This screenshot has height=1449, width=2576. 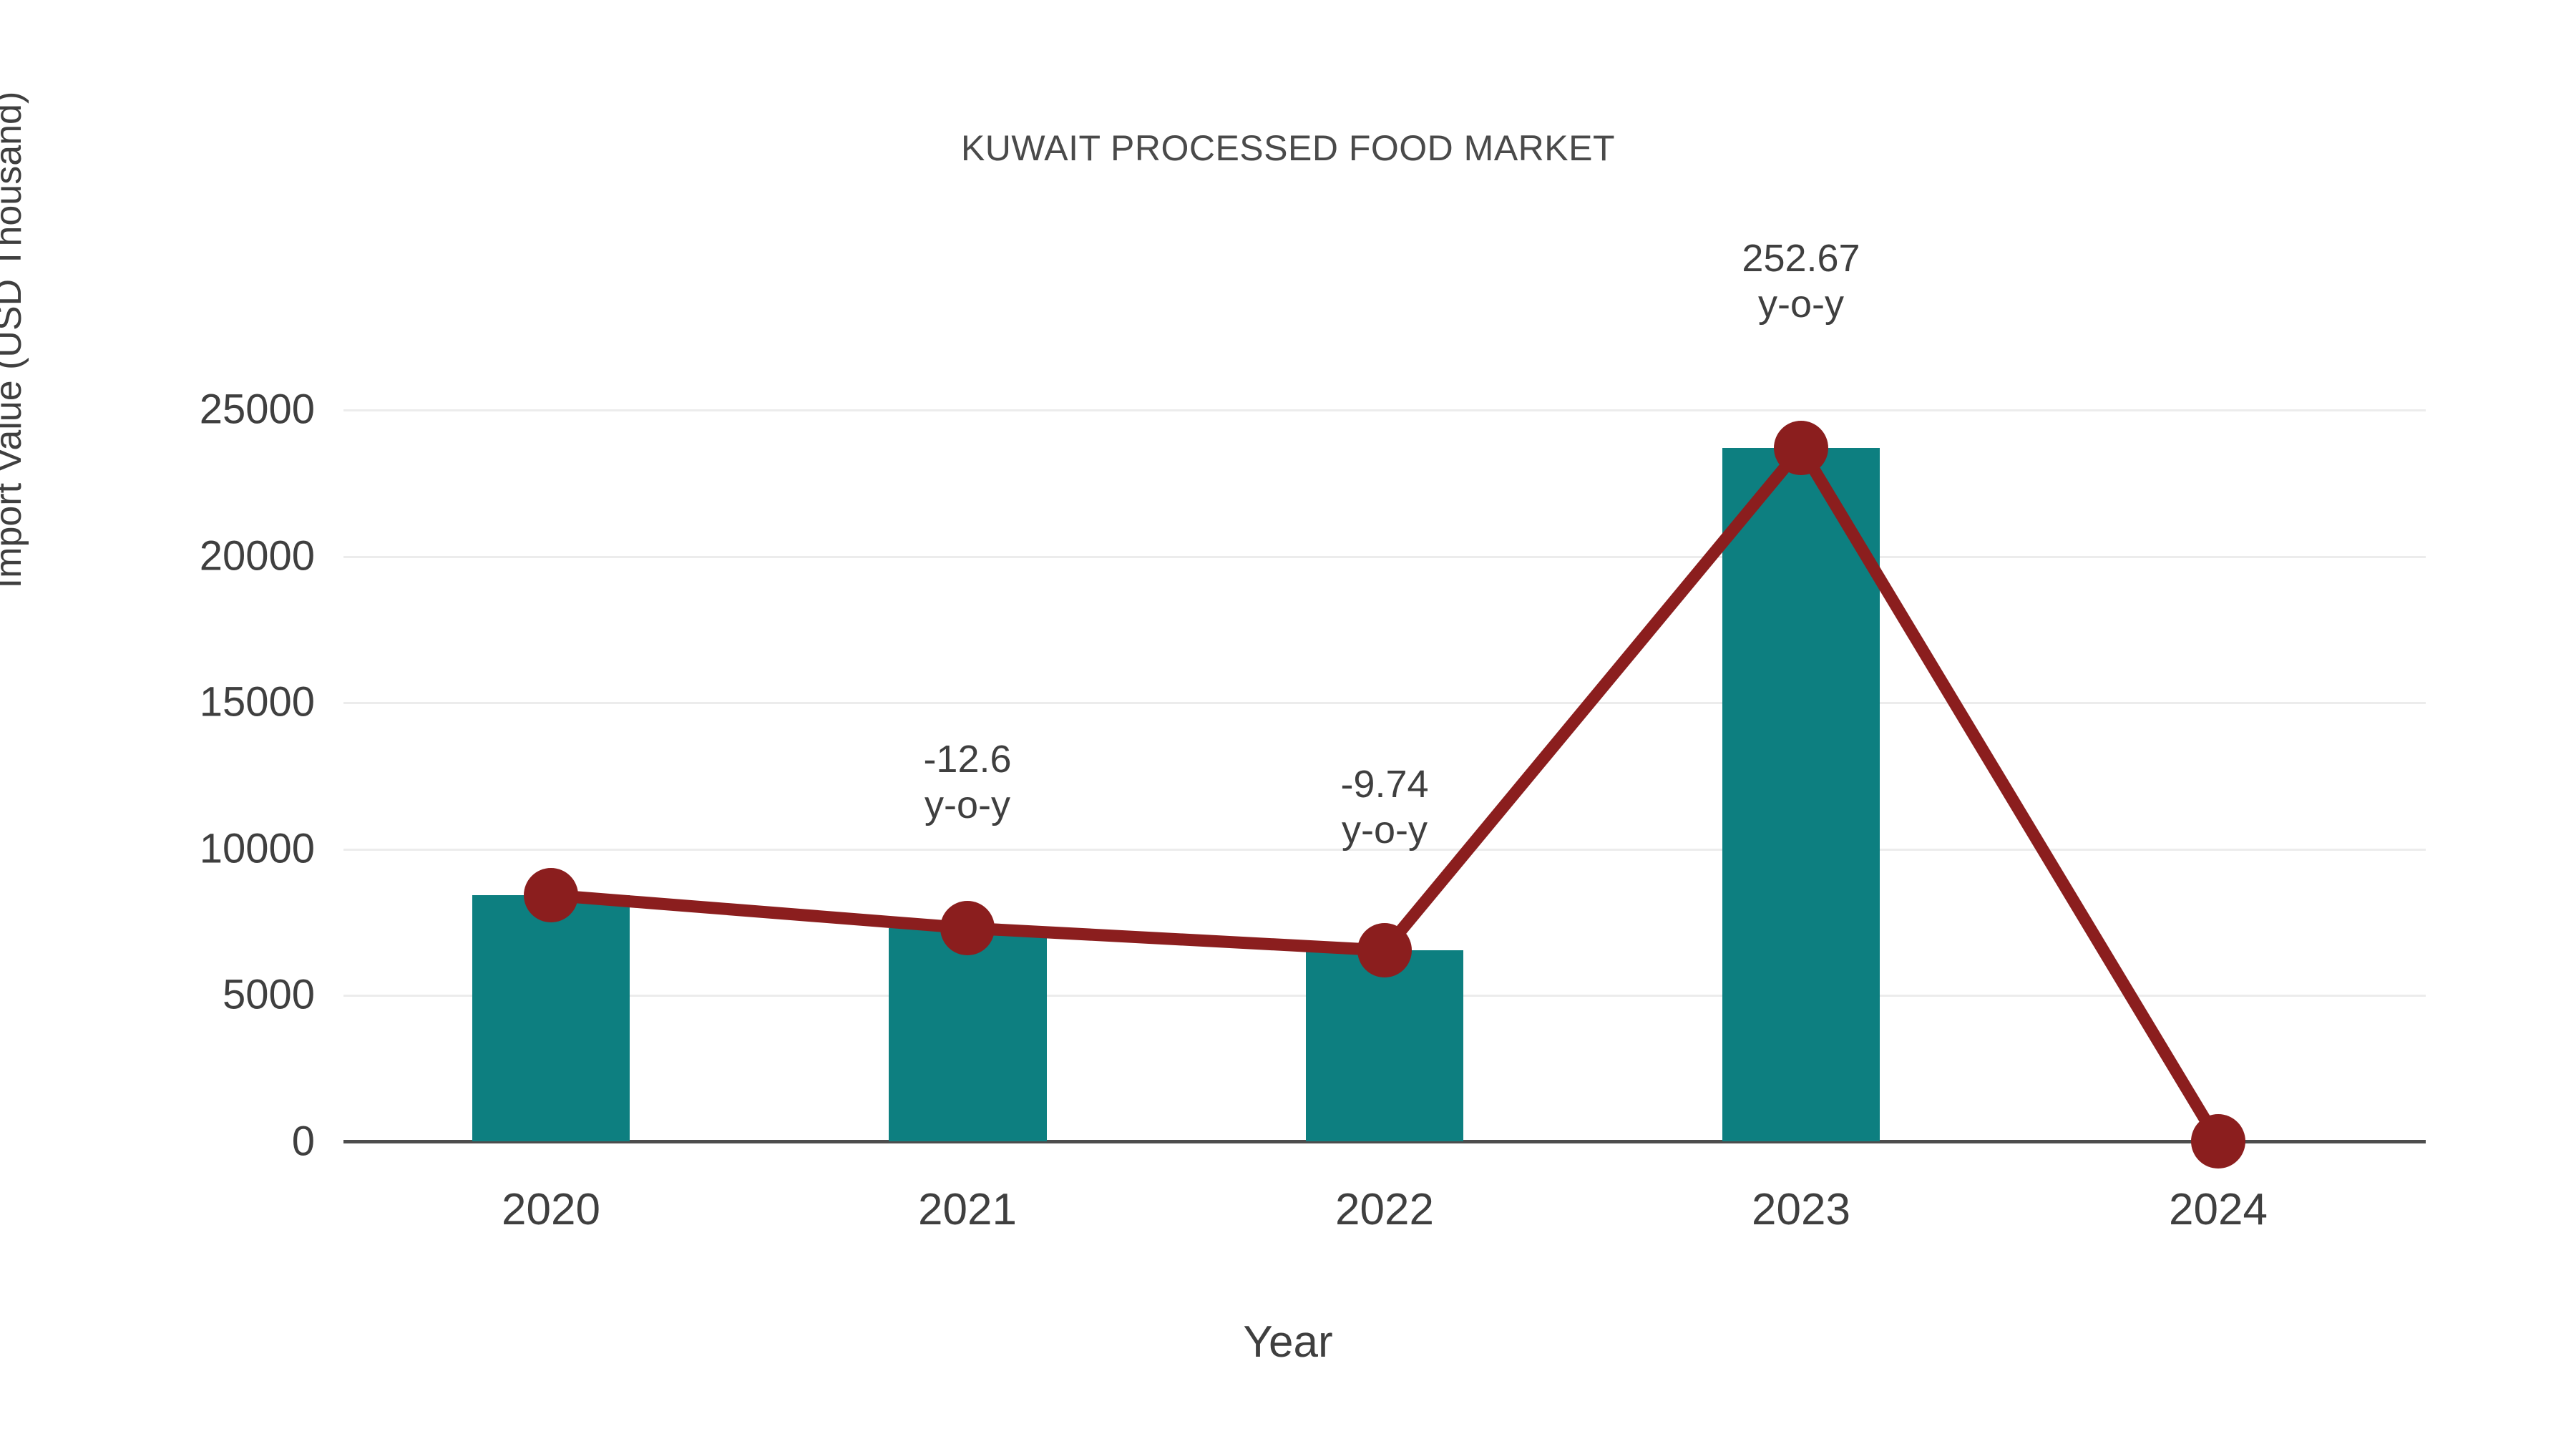 What do you see at coordinates (1384, 1045) in the screenshot?
I see `bar-2022` at bounding box center [1384, 1045].